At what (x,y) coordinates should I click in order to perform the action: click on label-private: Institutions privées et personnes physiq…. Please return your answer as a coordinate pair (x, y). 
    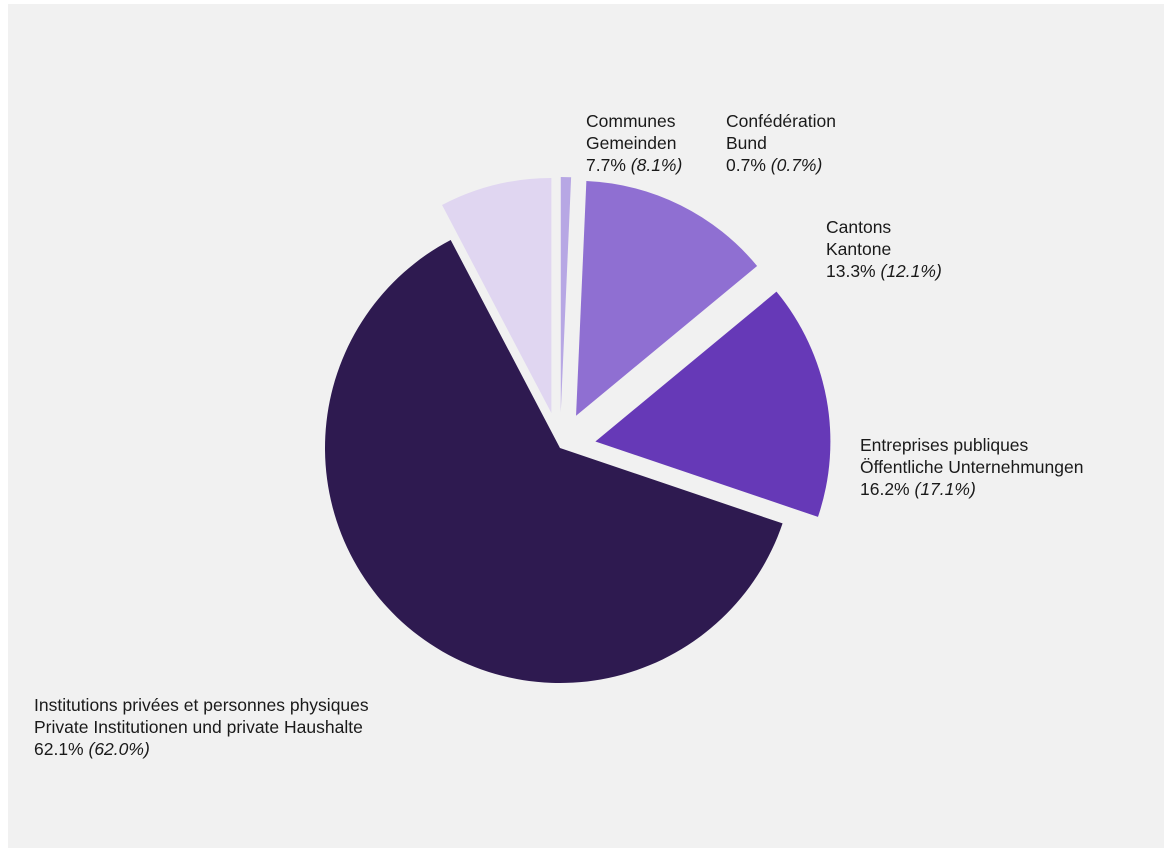
    Looking at the image, I should click on (201, 727).